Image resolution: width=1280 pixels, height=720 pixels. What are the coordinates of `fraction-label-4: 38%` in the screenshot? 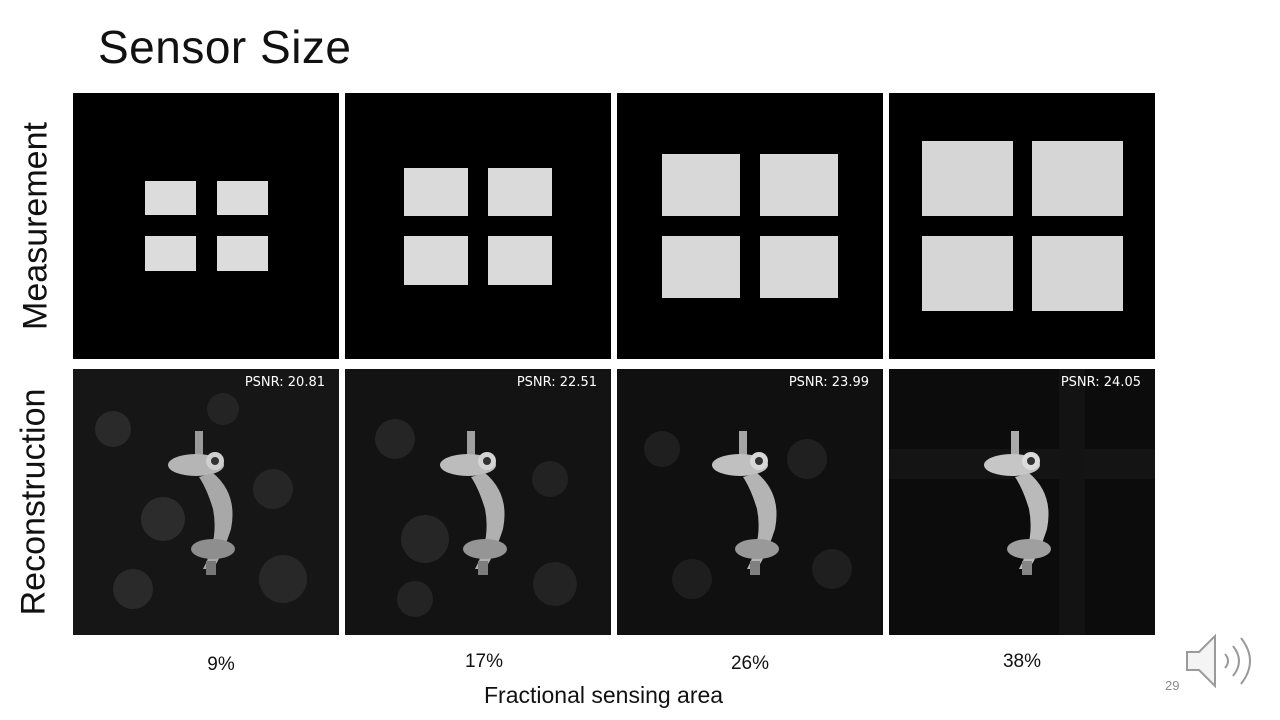 It's located at (1022, 661).